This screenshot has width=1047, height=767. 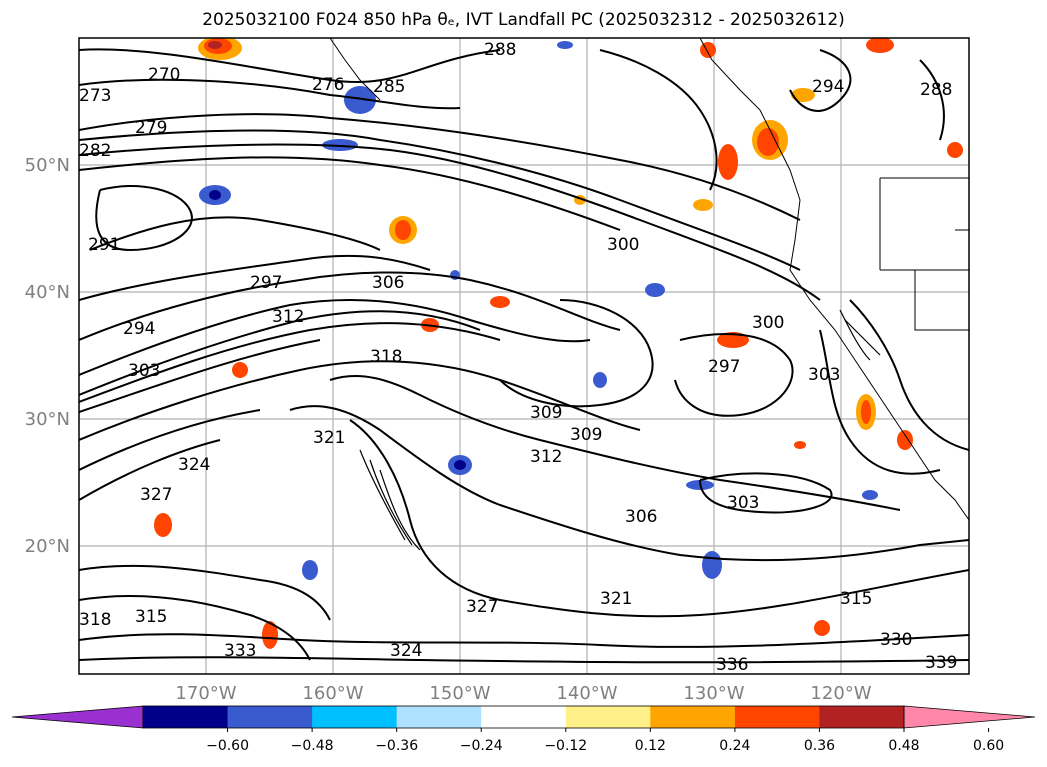 I want to click on contour-label: 339, so click(x=941, y=663).